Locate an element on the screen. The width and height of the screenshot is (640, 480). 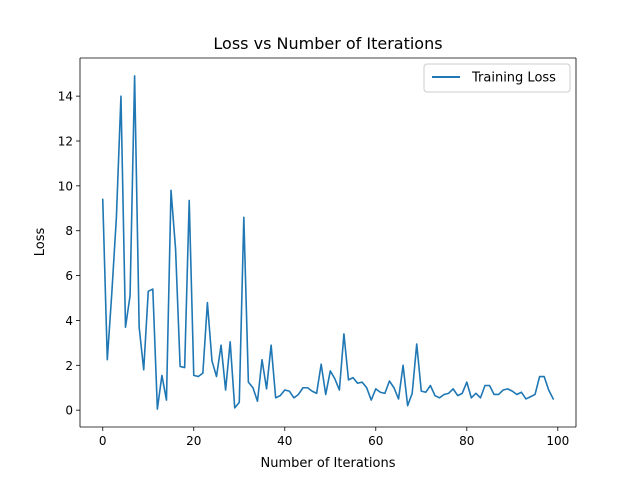
x-tick-label: 0 is located at coordinates (103, 441).